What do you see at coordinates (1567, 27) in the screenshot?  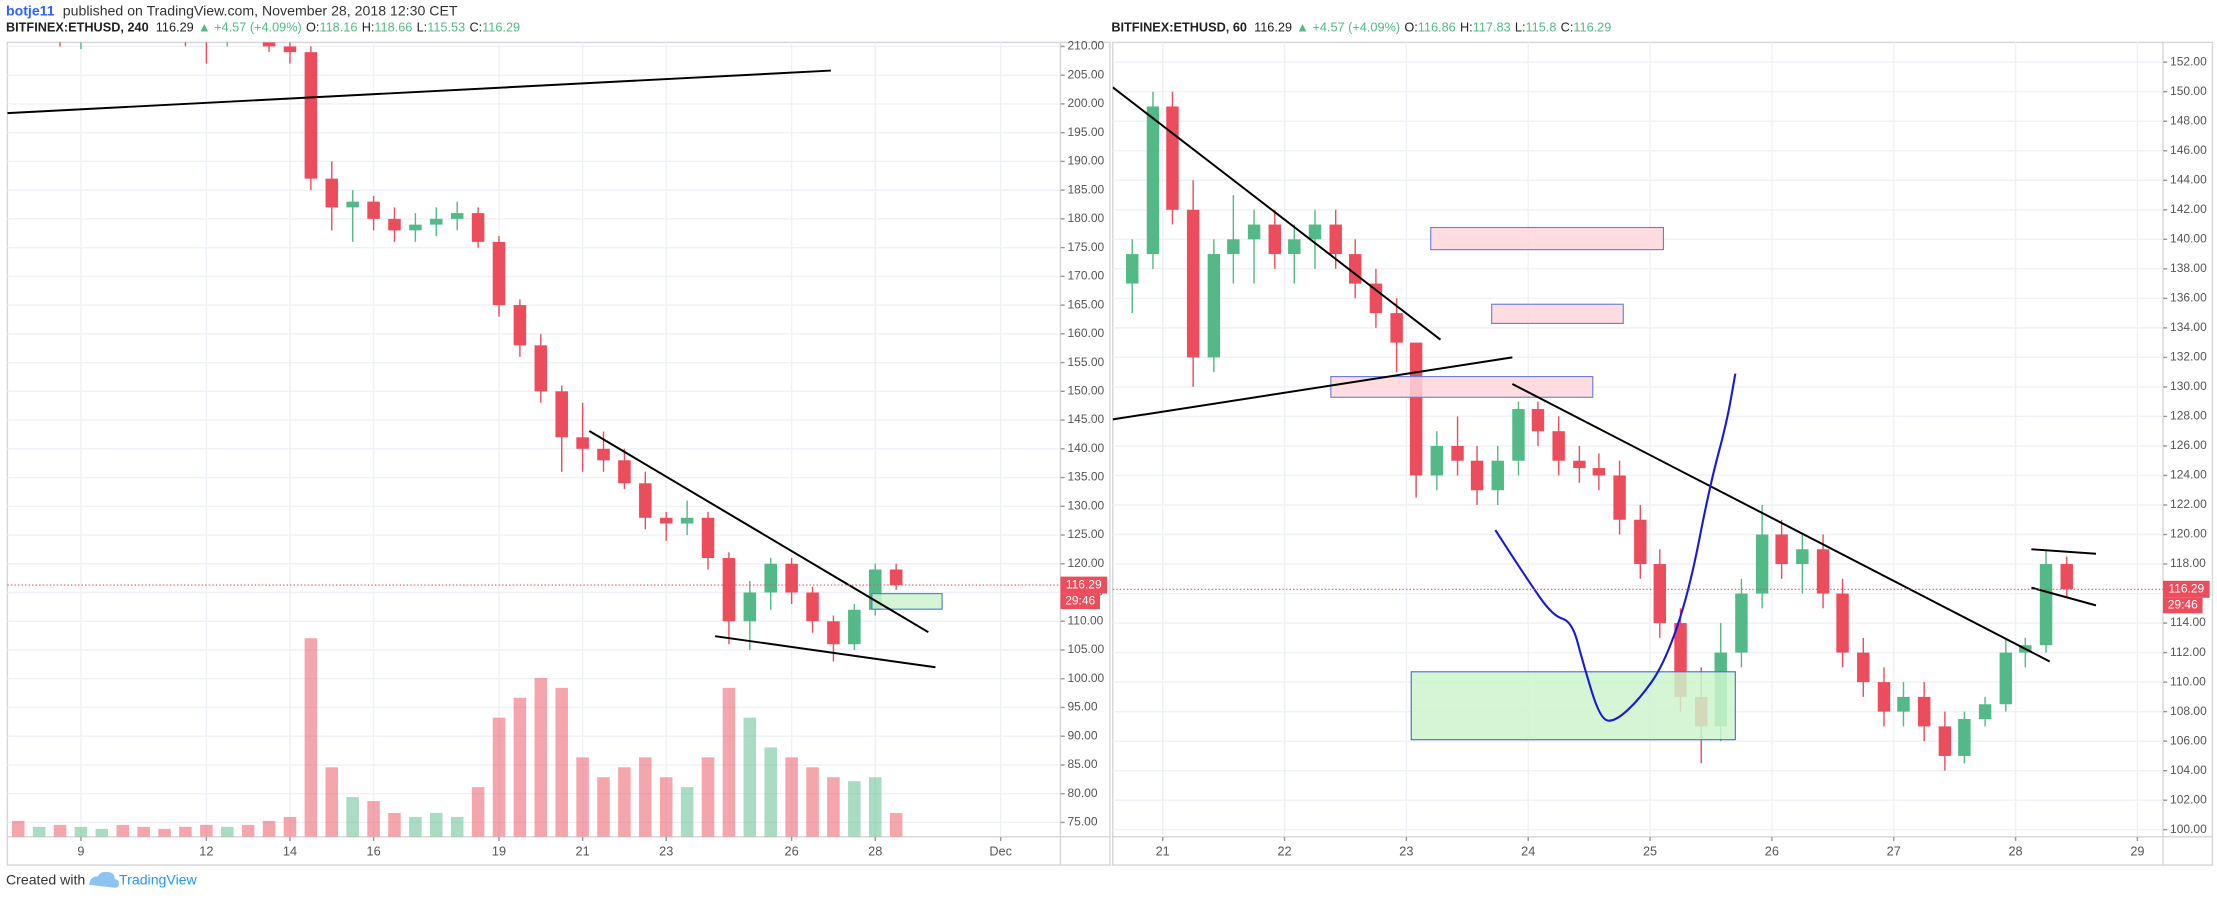 I see `ohlc-label: C:` at bounding box center [1567, 27].